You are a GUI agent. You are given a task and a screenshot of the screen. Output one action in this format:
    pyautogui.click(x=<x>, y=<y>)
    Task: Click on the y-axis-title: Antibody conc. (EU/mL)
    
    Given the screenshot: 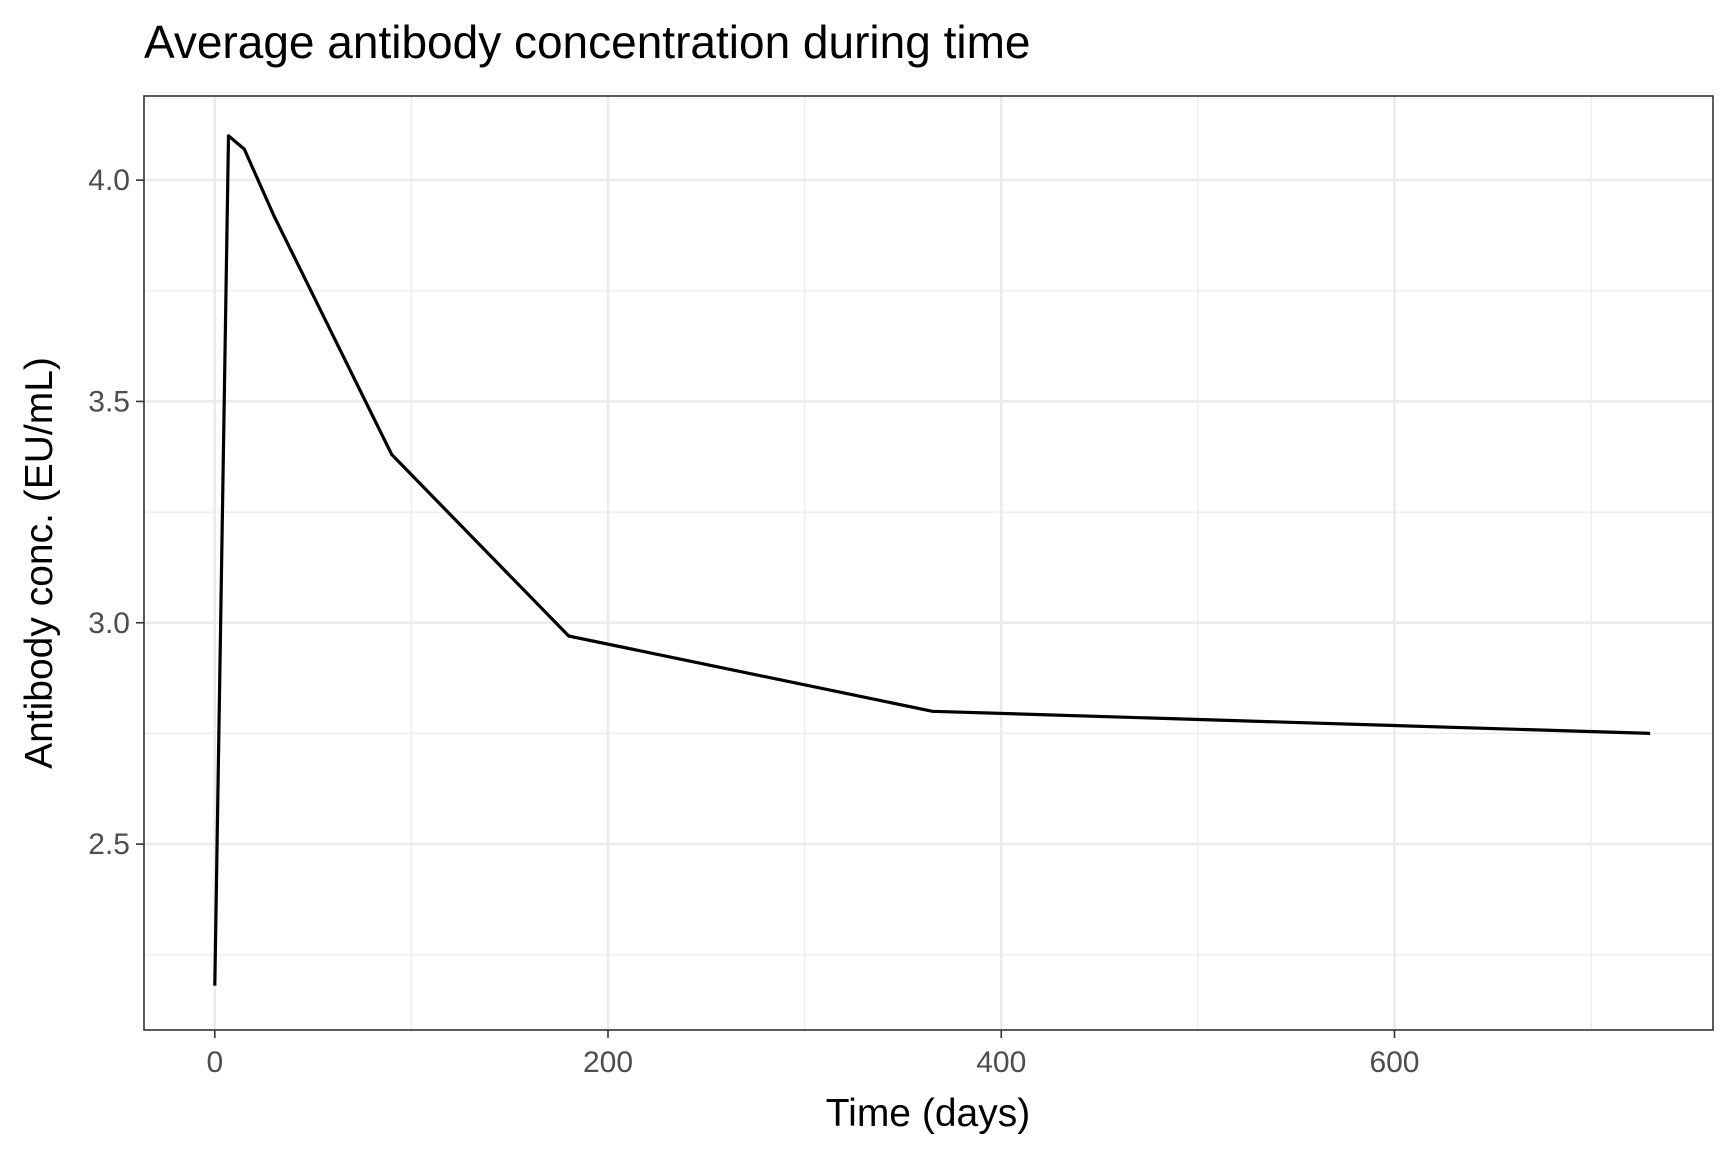 What is the action you would take?
    pyautogui.click(x=39, y=563)
    